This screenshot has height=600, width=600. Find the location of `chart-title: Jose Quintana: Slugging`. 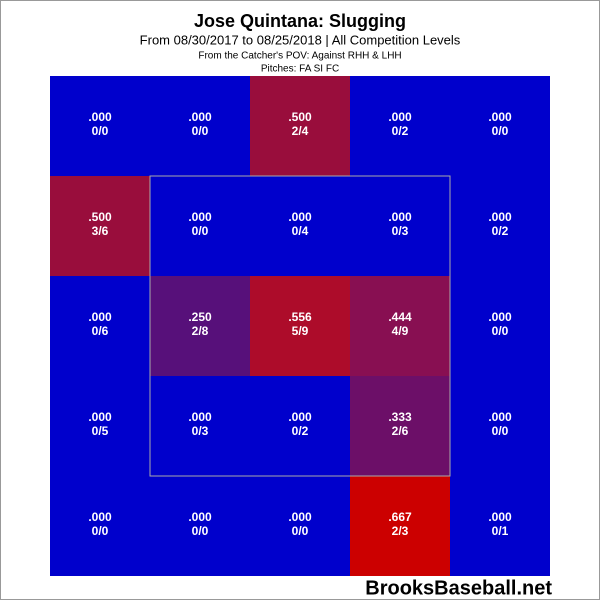

chart-title: Jose Quintana: Slugging is located at coordinates (300, 21).